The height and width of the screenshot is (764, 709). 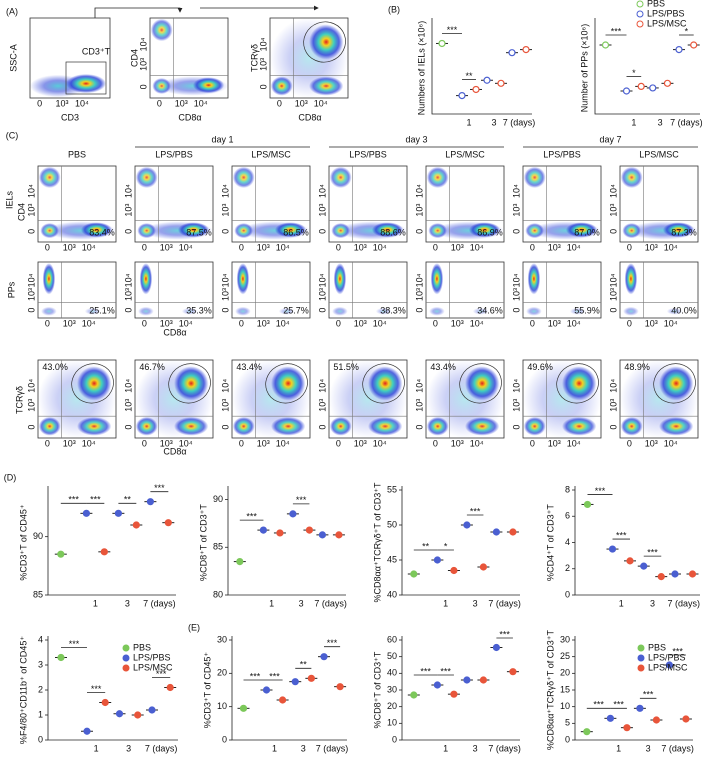 What do you see at coordinates (194, 627) in the screenshot?
I see `label: (E)` at bounding box center [194, 627].